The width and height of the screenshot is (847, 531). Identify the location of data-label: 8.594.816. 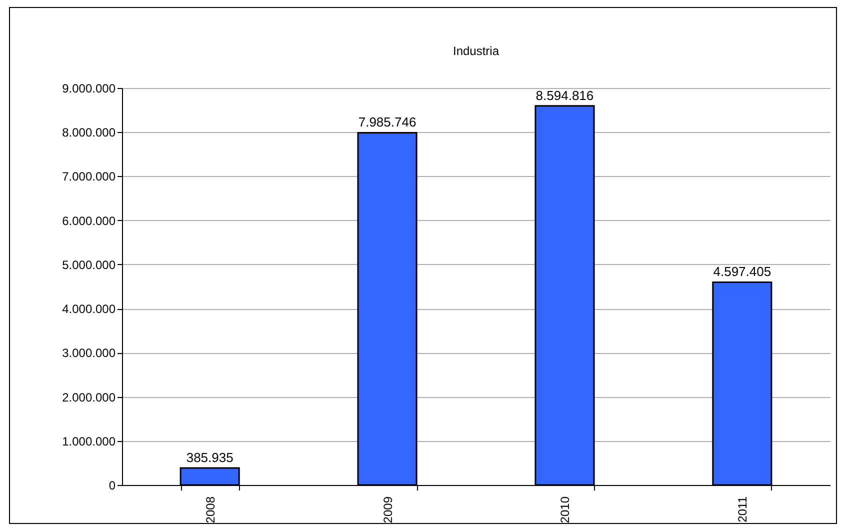
(565, 95).